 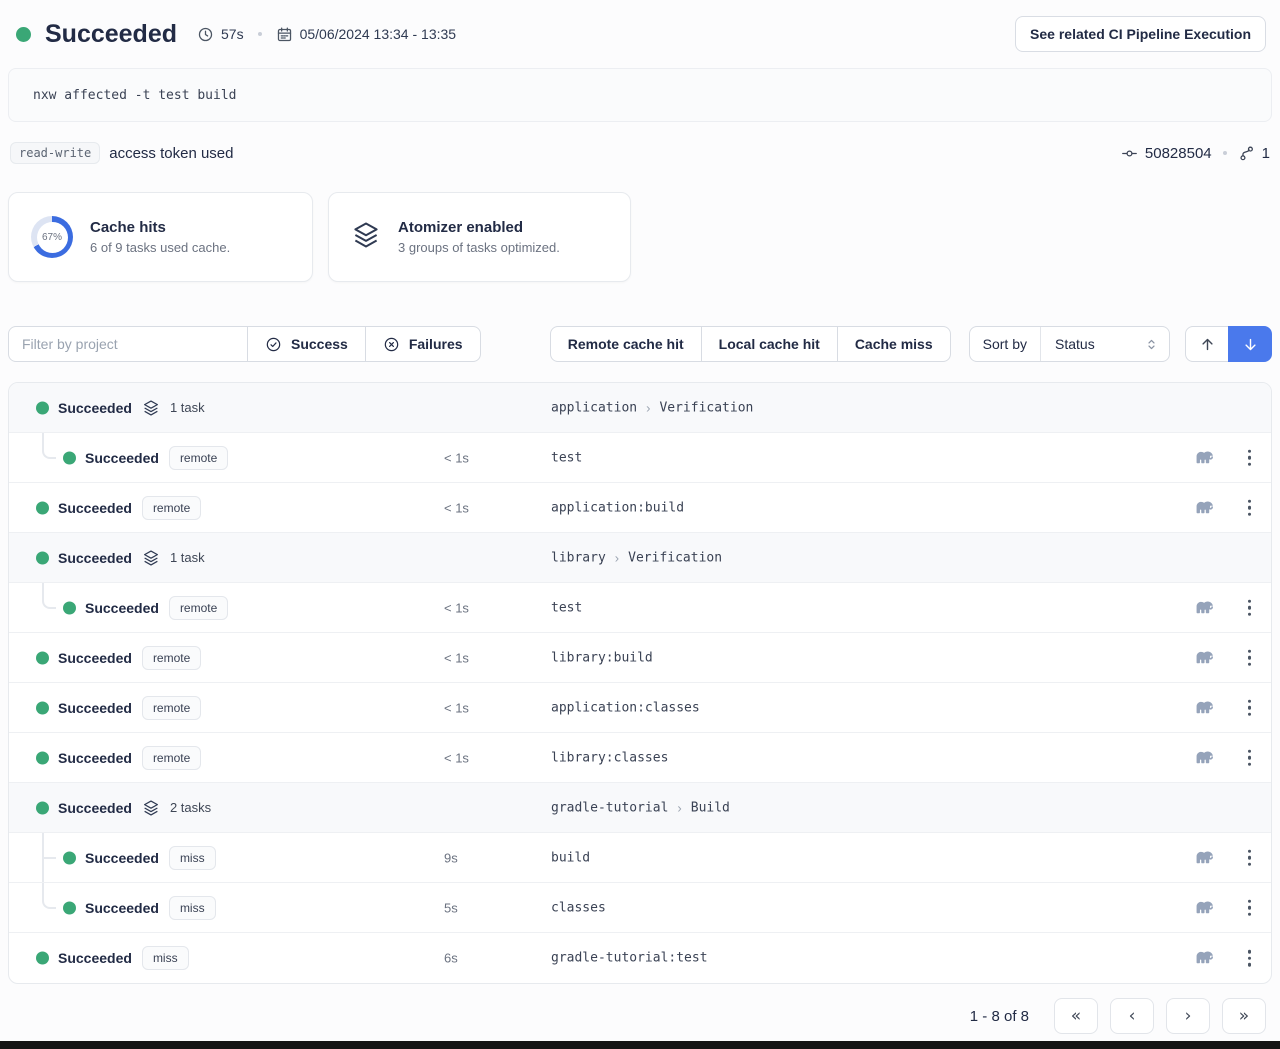 I want to click on pagination-range-label: 1 - 8 of 8, so click(x=999, y=1016).